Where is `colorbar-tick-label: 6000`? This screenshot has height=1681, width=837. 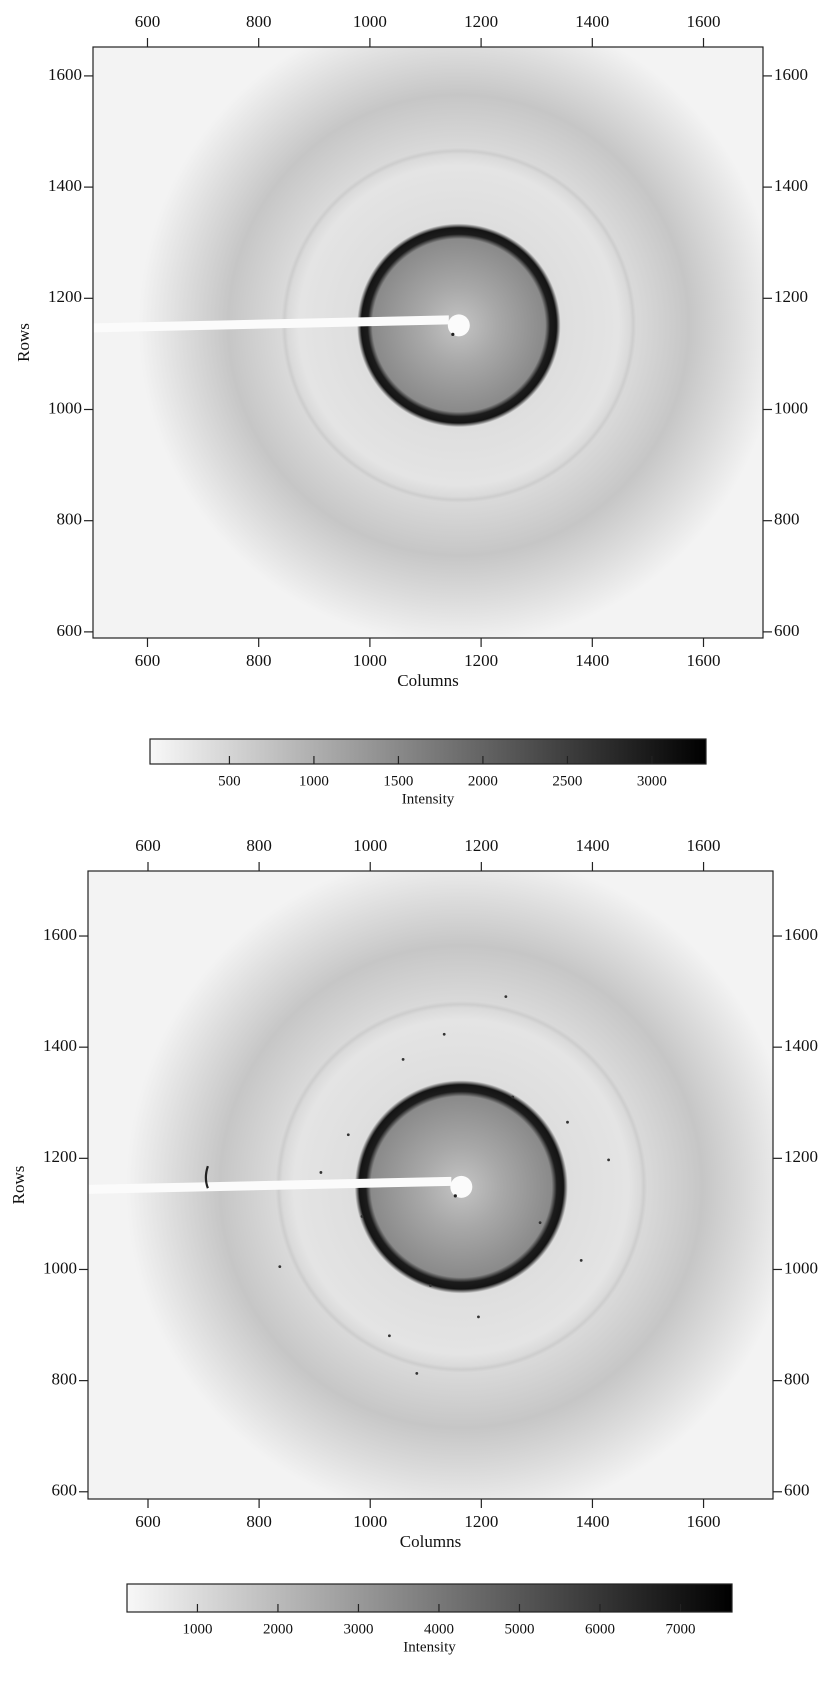
colorbar-tick-label: 6000 is located at coordinates (600, 1629).